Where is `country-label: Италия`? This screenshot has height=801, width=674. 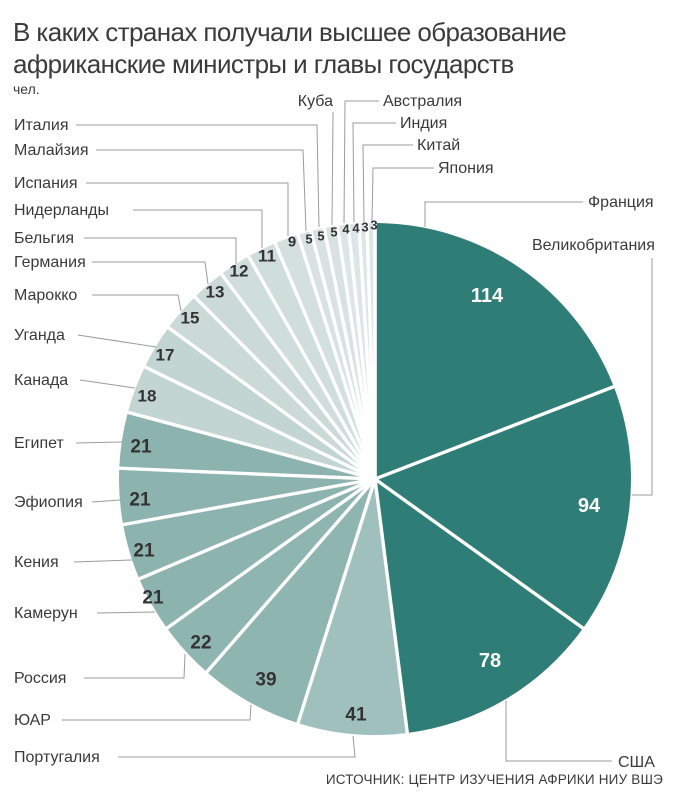 country-label: Италия is located at coordinates (41, 125).